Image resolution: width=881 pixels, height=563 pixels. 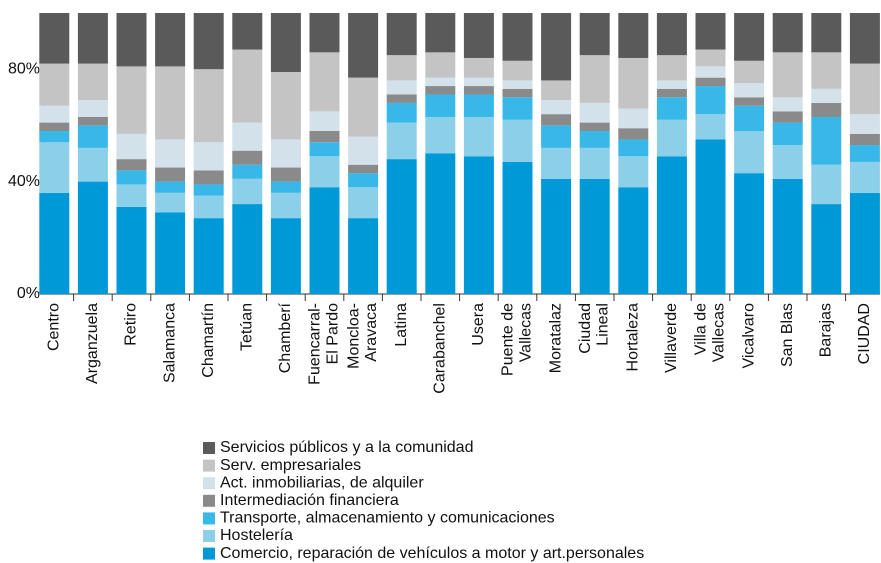 What do you see at coordinates (54, 327) in the screenshot?
I see `x-tick-label: Centro` at bounding box center [54, 327].